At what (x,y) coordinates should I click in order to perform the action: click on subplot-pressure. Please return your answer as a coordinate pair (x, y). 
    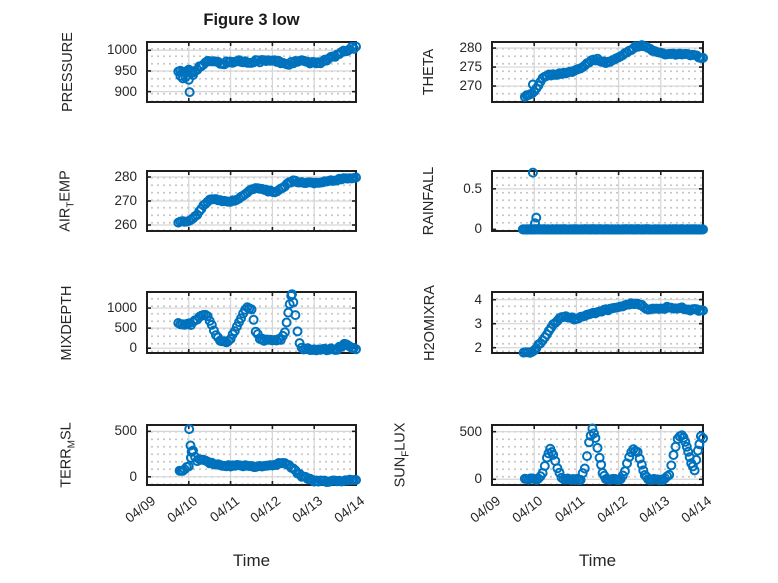
    Looking at the image, I should click on (253, 72).